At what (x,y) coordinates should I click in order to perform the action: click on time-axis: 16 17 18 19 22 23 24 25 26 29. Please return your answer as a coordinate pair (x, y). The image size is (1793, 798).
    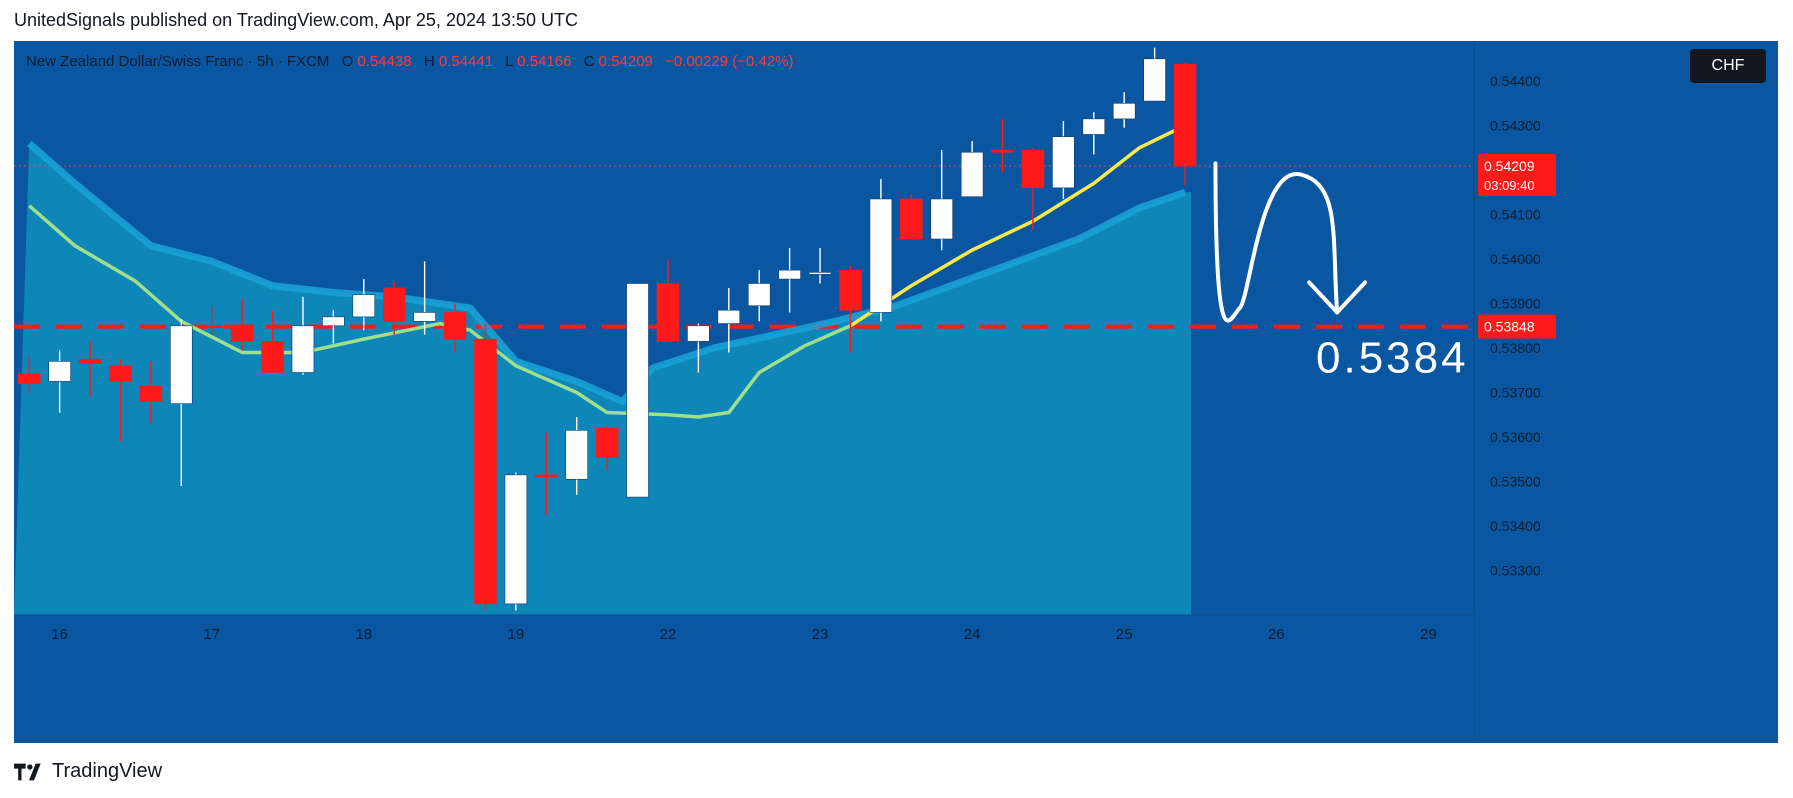
    Looking at the image, I should click on (744, 678).